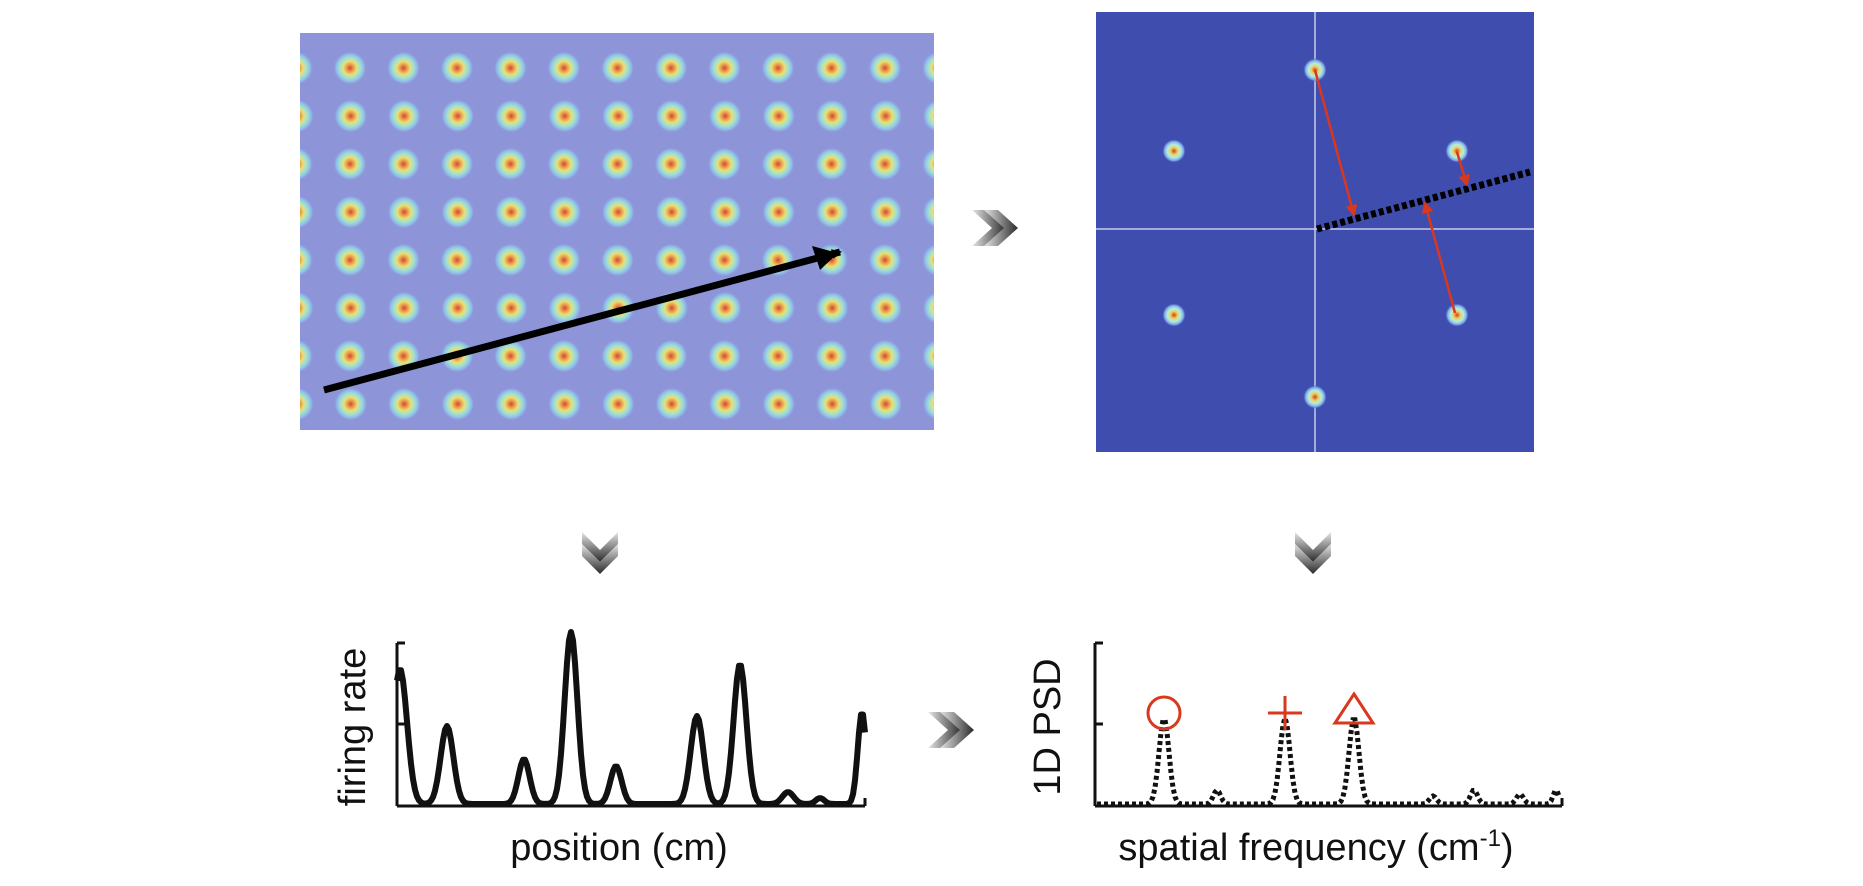  I want to click on psd-x-label-sup: -1, so click(1490, 838).